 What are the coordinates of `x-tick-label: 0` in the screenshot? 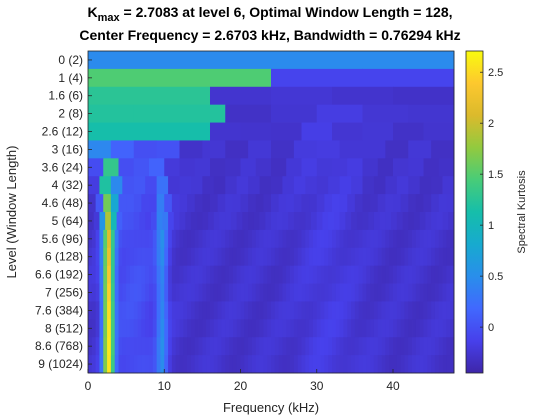 It's located at (88, 386).